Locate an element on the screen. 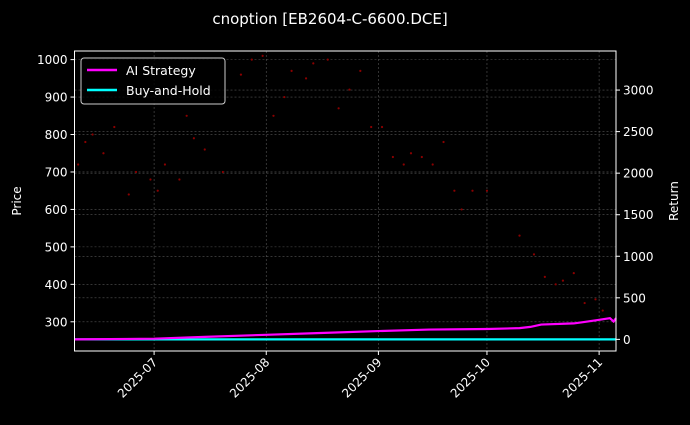  legend-label-strategy: AI Strategy is located at coordinates (161, 70).